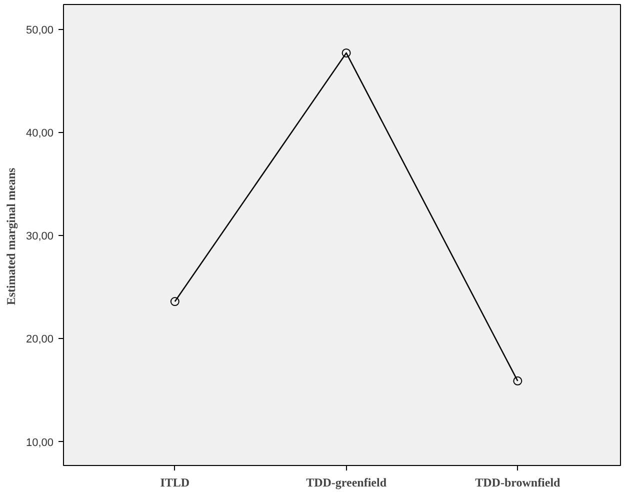 Image resolution: width=626 pixels, height=495 pixels. Describe the element at coordinates (518, 483) in the screenshot. I see `x-tick-label: TDD-brownfield` at that location.